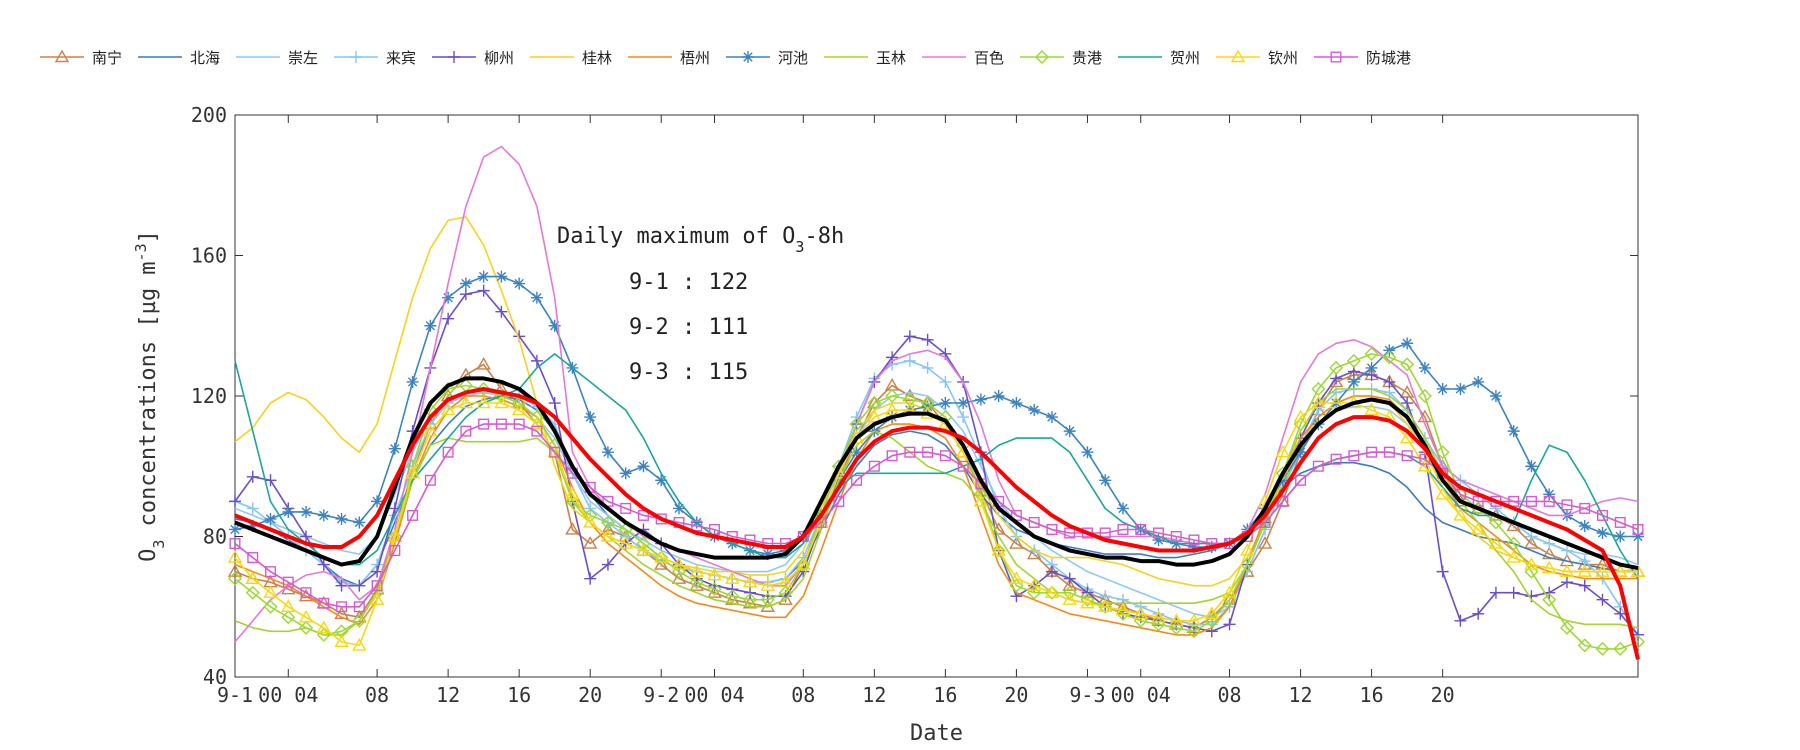 The image size is (1800, 750). What do you see at coordinates (767, 58) in the screenshot?
I see `legend-item: 河池` at bounding box center [767, 58].